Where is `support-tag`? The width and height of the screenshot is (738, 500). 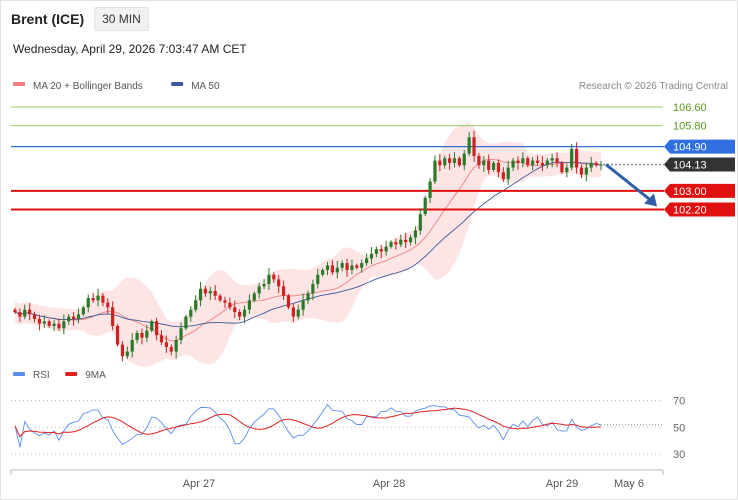
support-tag is located at coordinates (699, 190).